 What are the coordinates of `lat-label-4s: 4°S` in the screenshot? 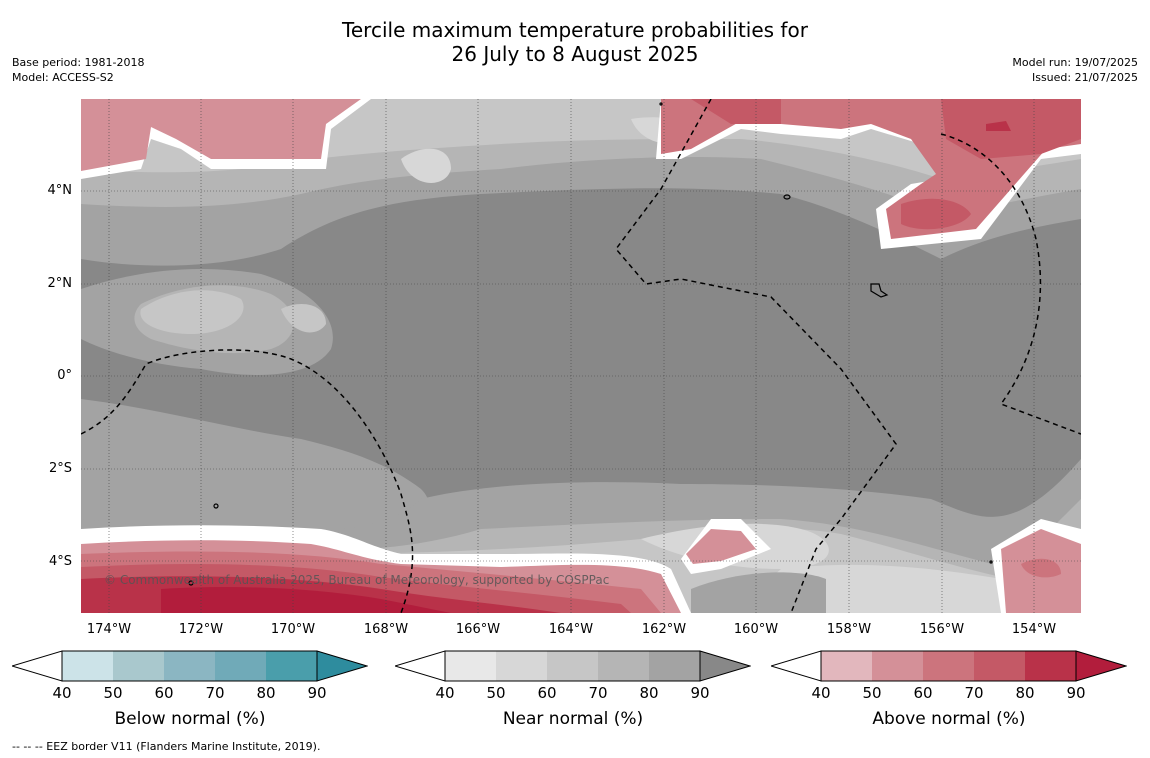 It's located at (60, 561).